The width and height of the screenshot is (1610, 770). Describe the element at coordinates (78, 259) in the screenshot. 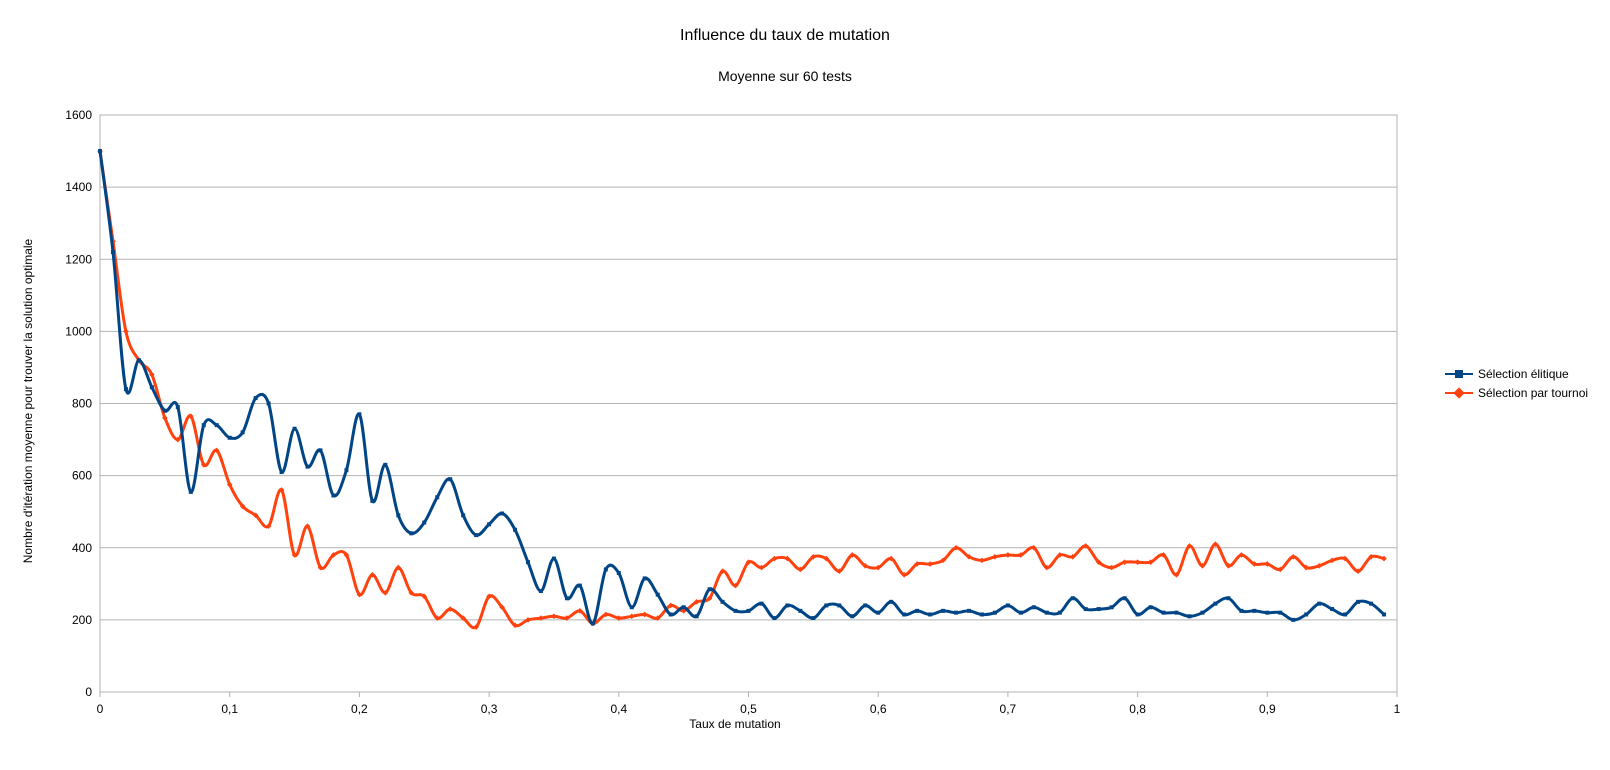

I see `y-tick-label: 1200` at that location.